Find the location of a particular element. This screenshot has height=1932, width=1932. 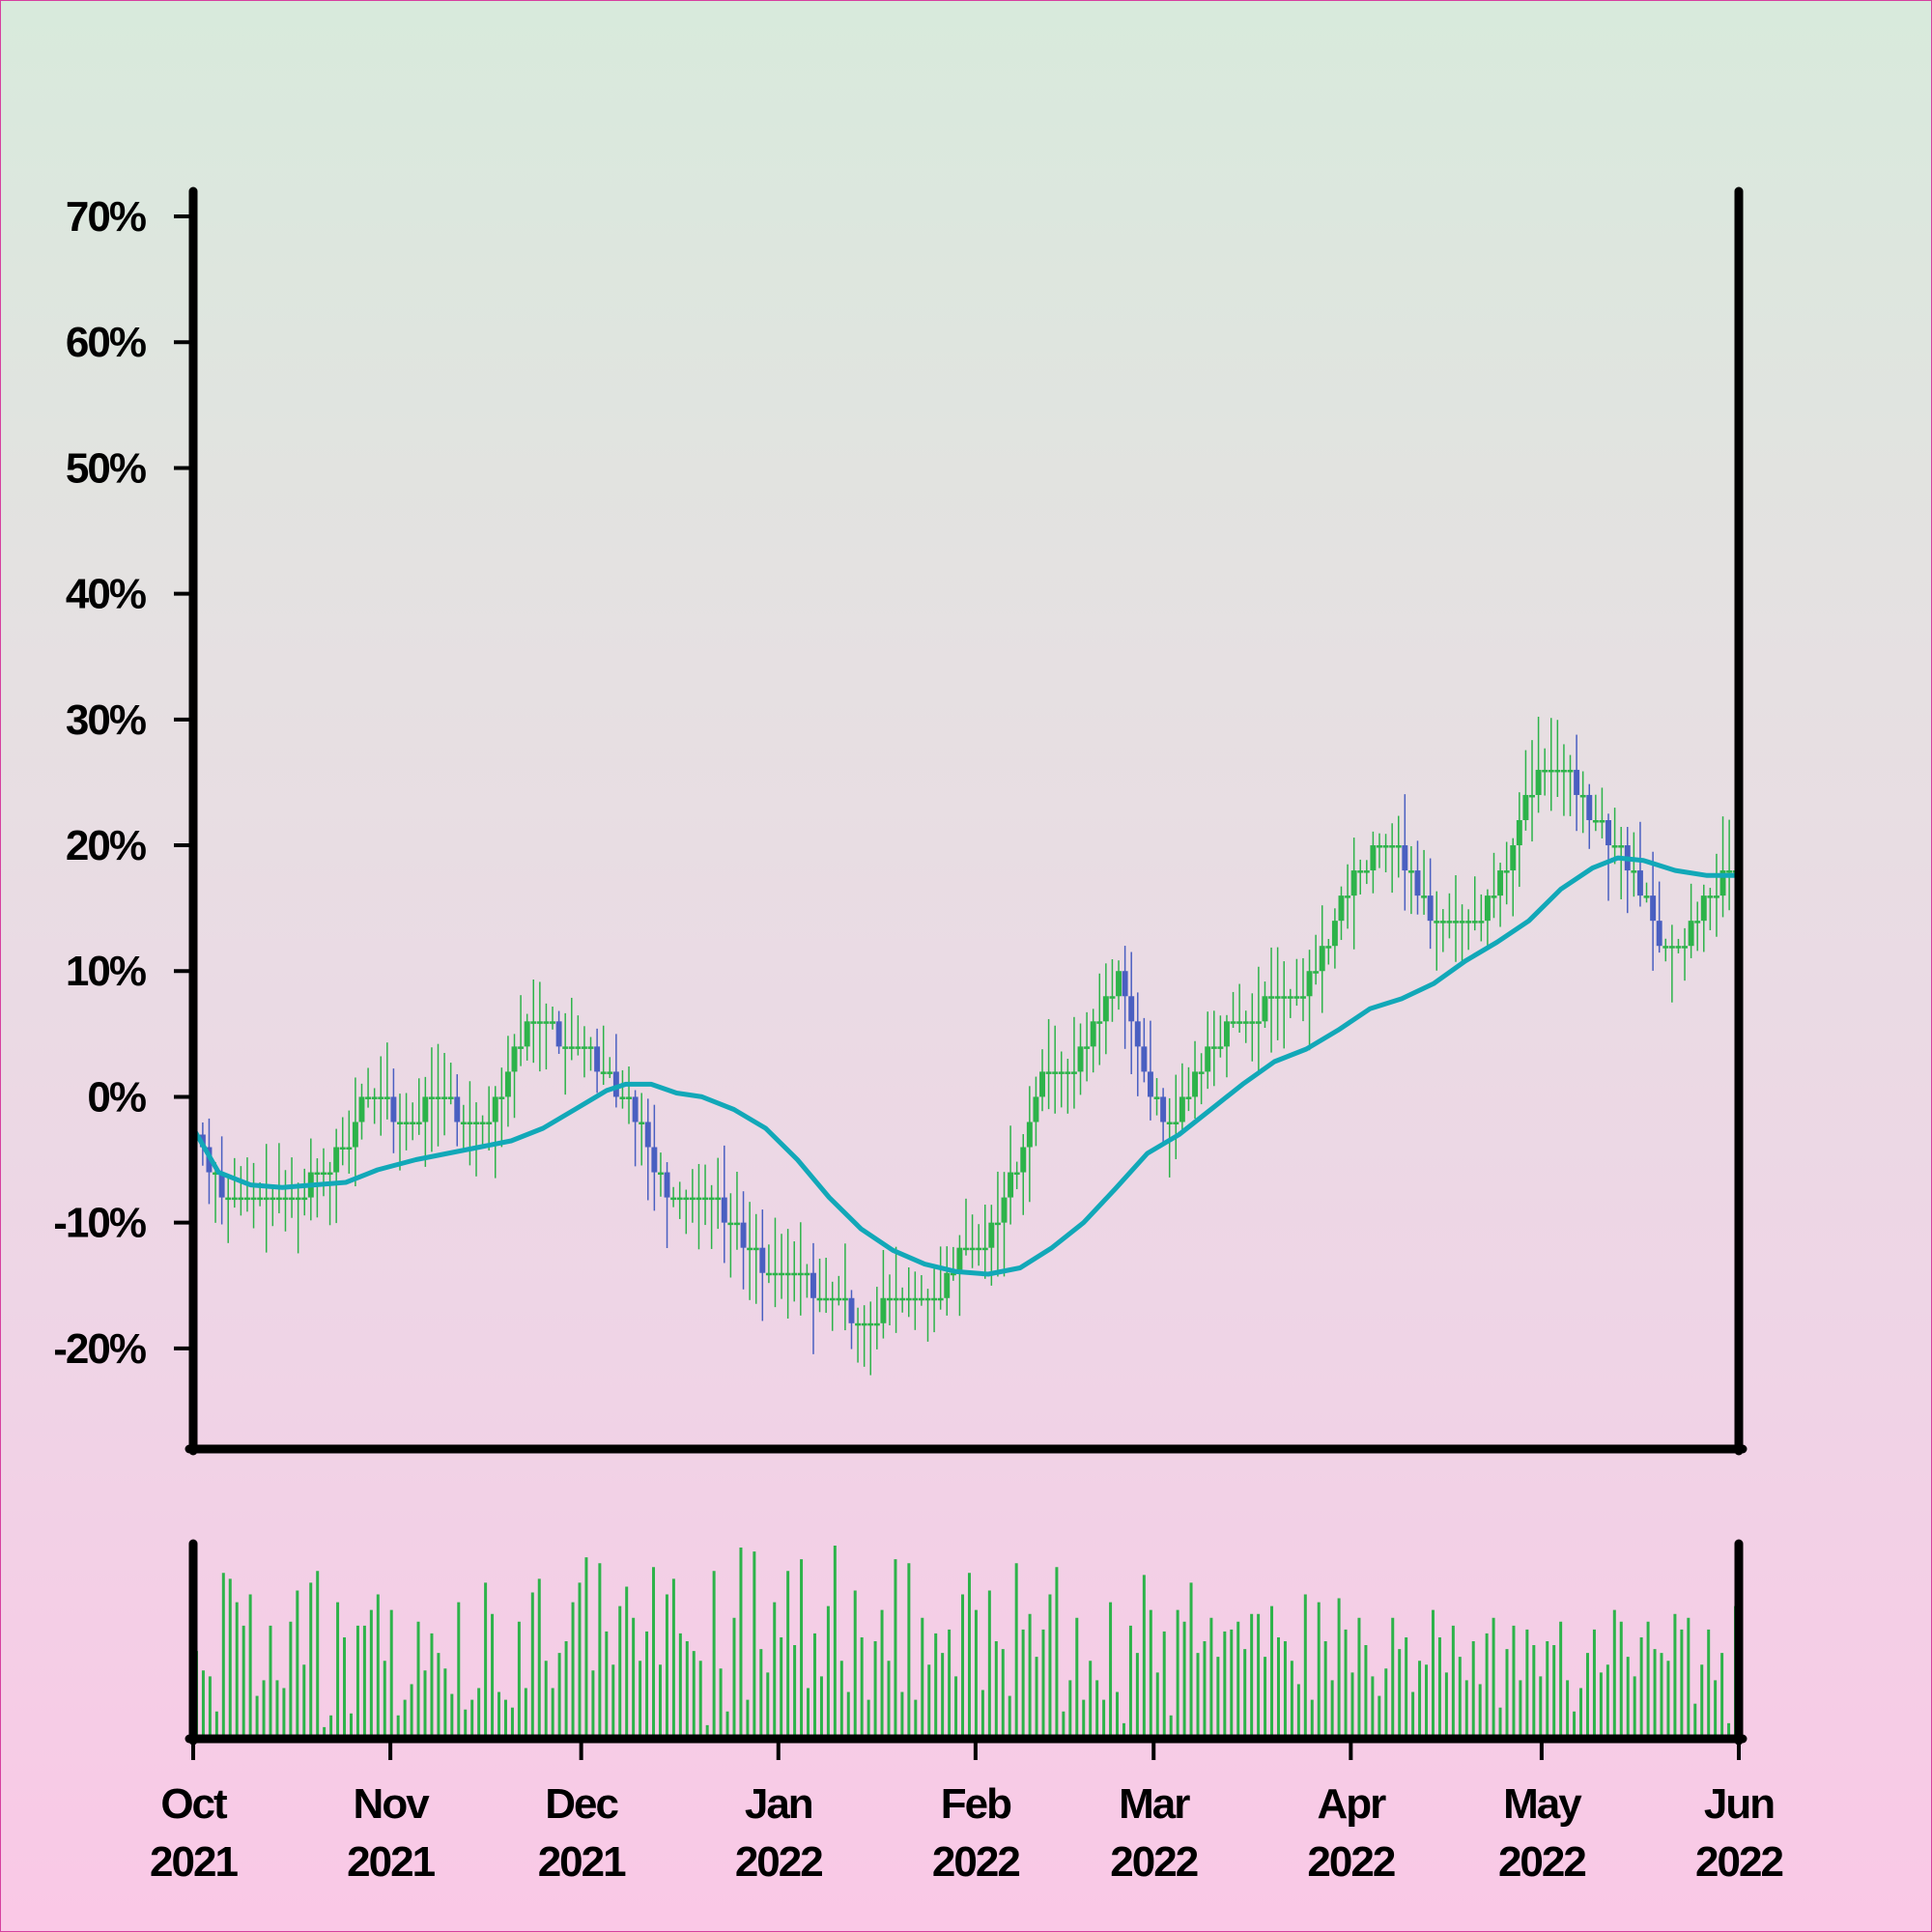

y-tick-label: 30% is located at coordinates (106, 720).